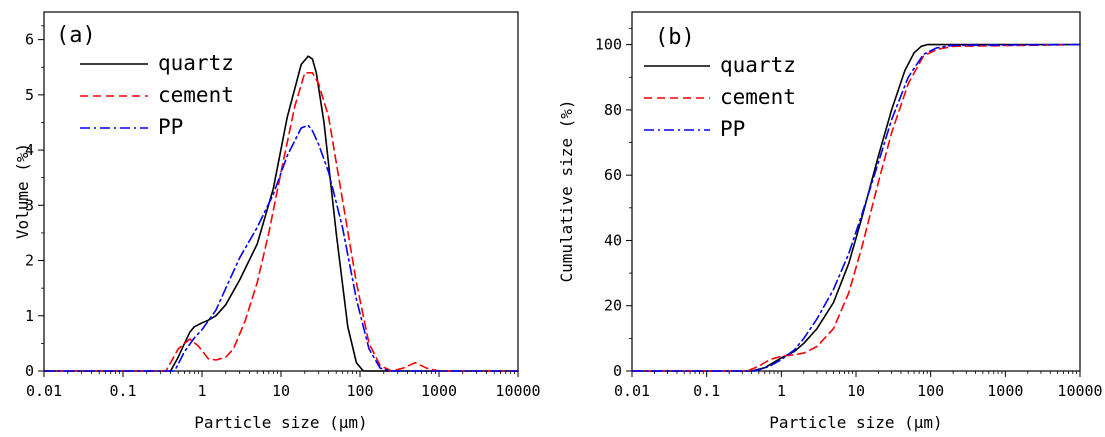 The height and width of the screenshot is (437, 1105). Describe the element at coordinates (613, 110) in the screenshot. I see `y-tick-label-b: 80` at that location.